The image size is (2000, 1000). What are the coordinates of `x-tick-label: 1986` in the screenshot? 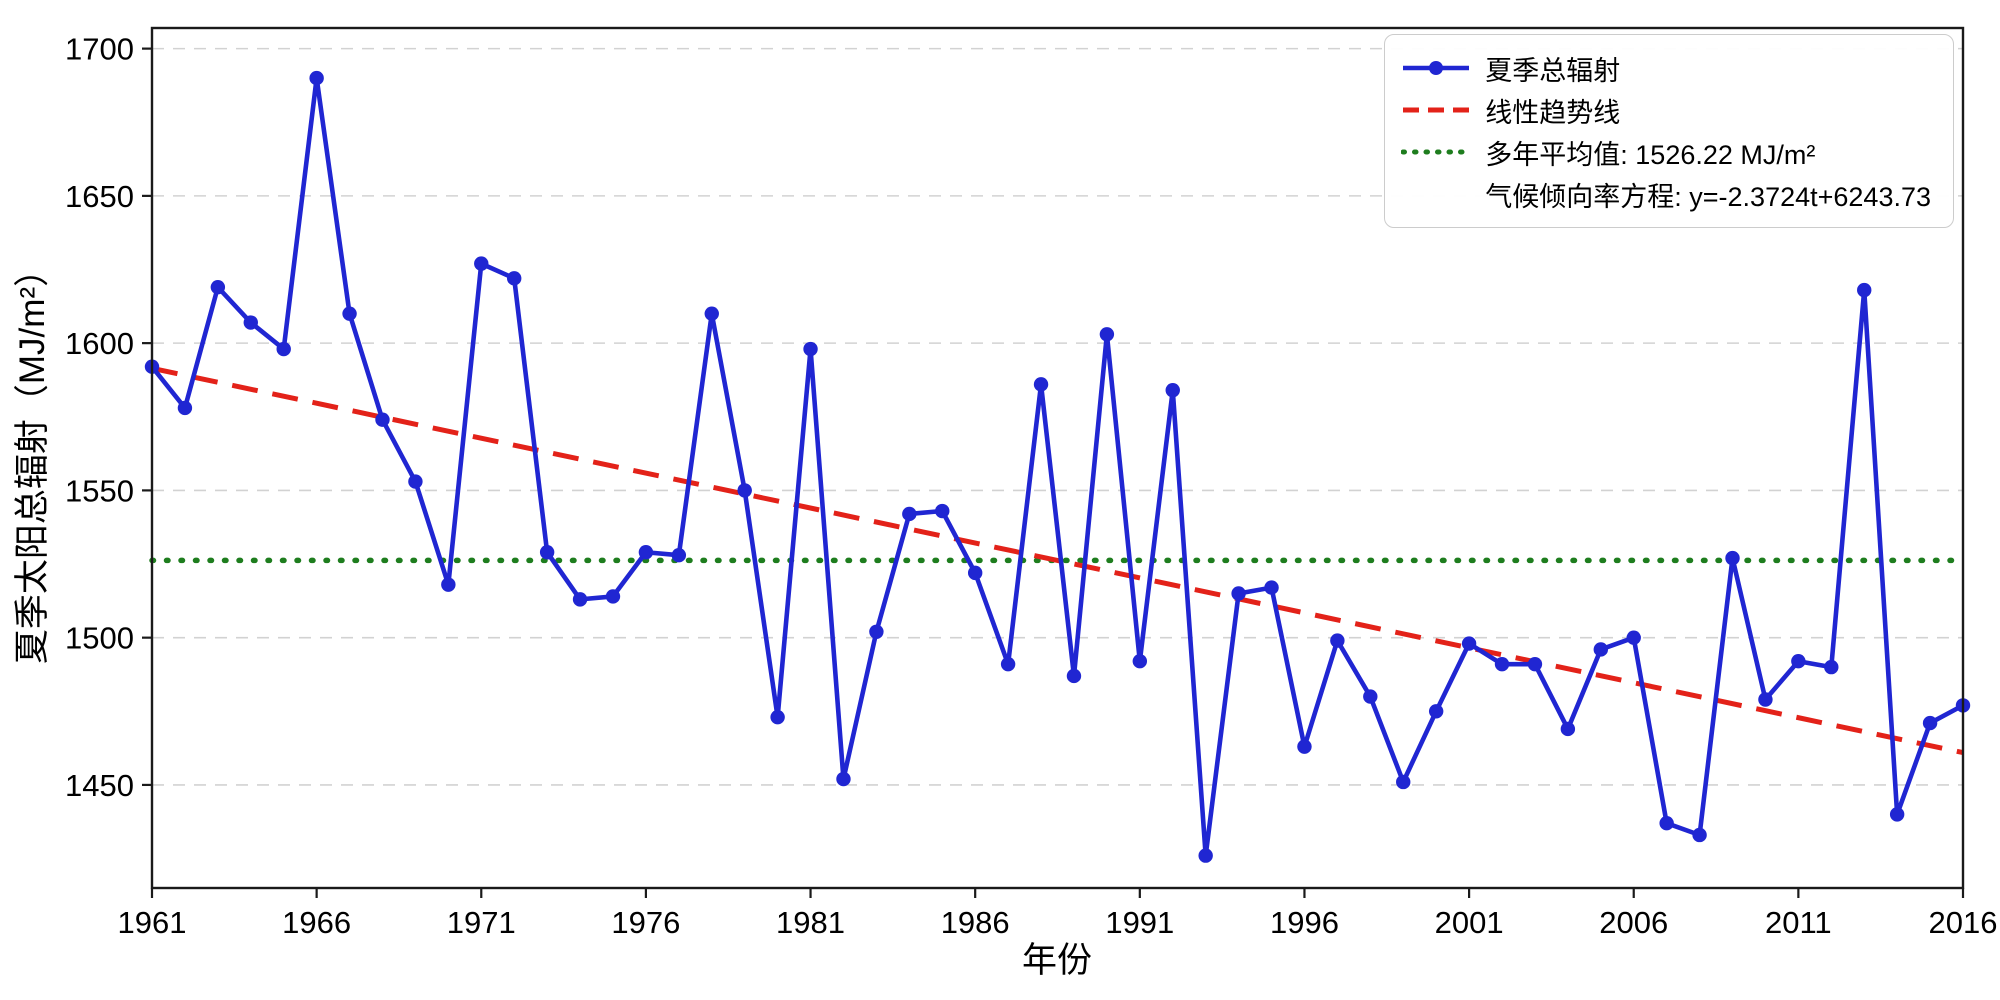 It's located at (975, 922).